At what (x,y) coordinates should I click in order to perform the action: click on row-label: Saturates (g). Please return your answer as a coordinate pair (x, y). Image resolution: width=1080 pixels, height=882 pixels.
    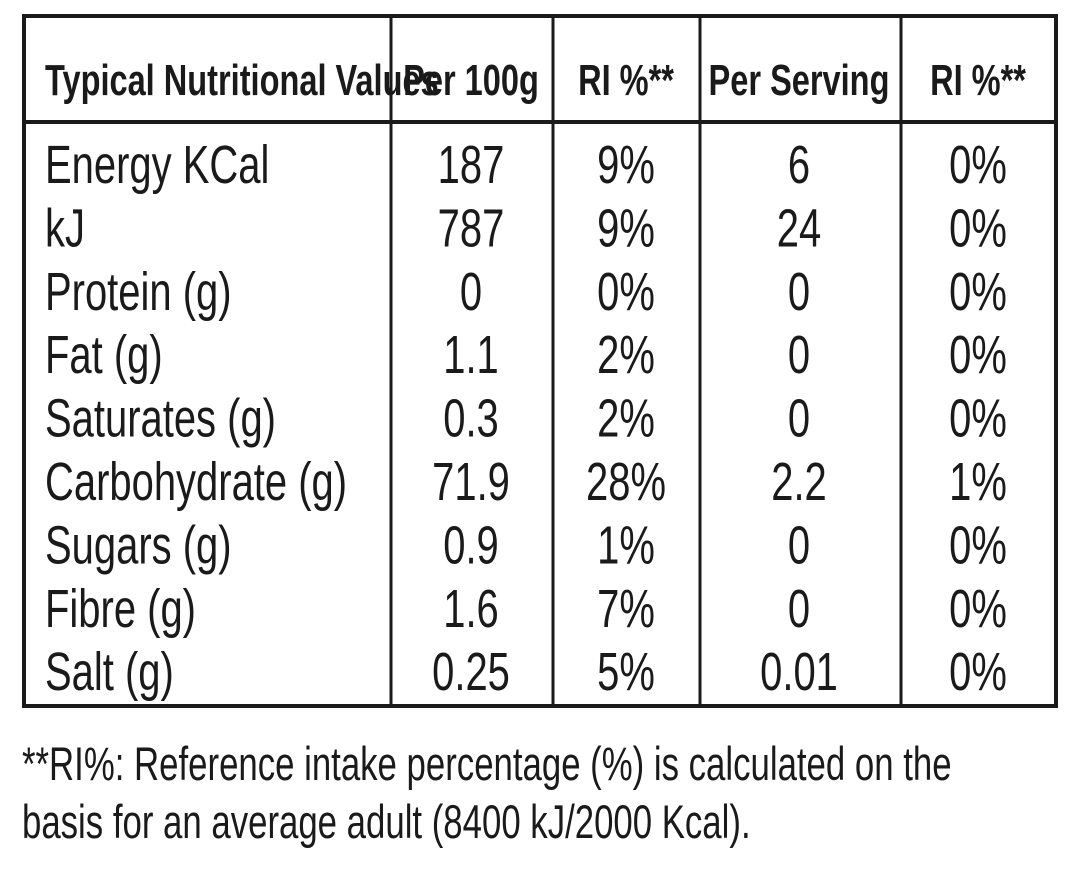
    Looking at the image, I should click on (160, 419).